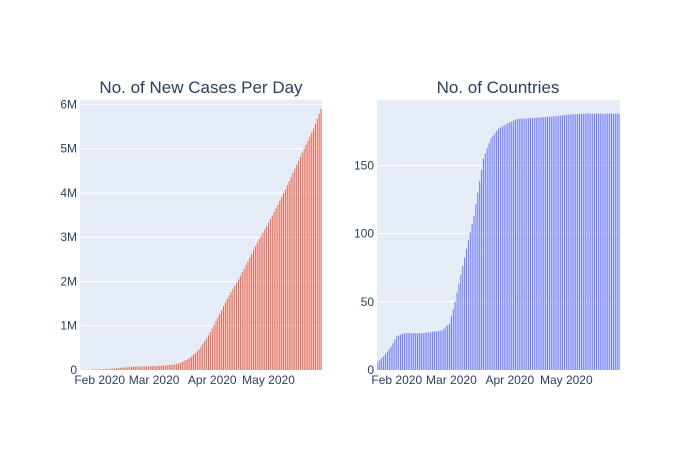 Image resolution: width=700 pixels, height=450 pixels. I want to click on x-tick-label: Apr 2020, so click(509, 380).